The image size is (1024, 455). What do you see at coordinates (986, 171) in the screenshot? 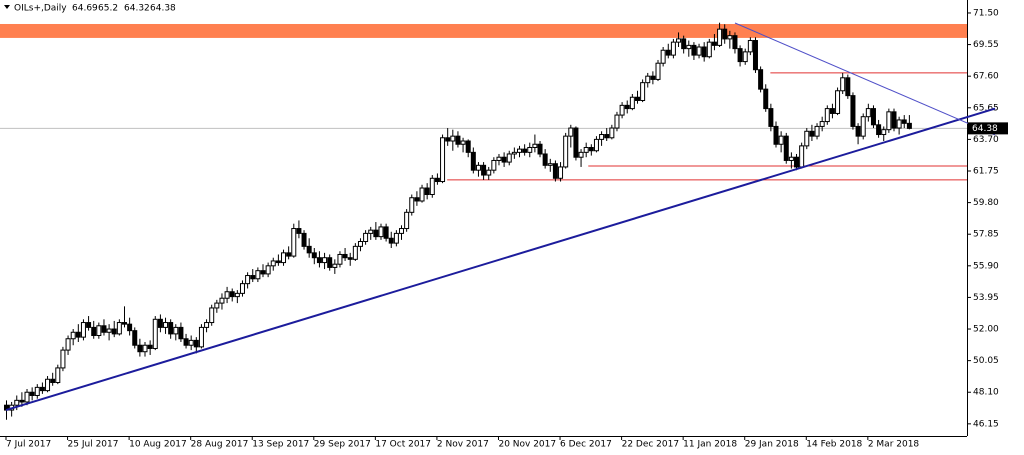
I see `y-tick-label: 61.75` at bounding box center [986, 171].